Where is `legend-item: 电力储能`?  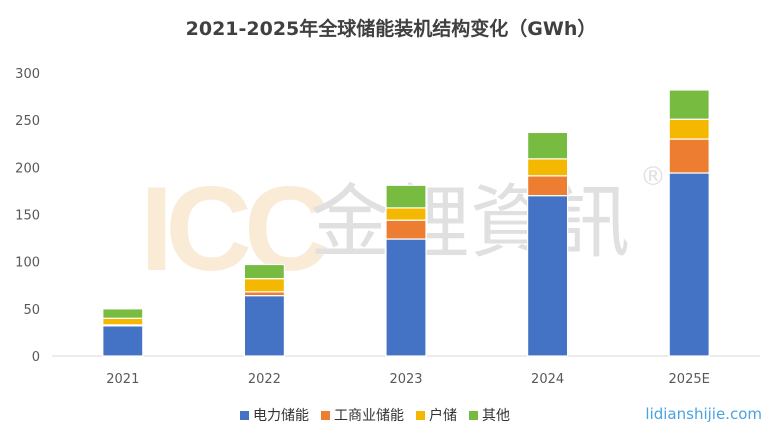 legend-item: 电力储能 is located at coordinates (274, 415).